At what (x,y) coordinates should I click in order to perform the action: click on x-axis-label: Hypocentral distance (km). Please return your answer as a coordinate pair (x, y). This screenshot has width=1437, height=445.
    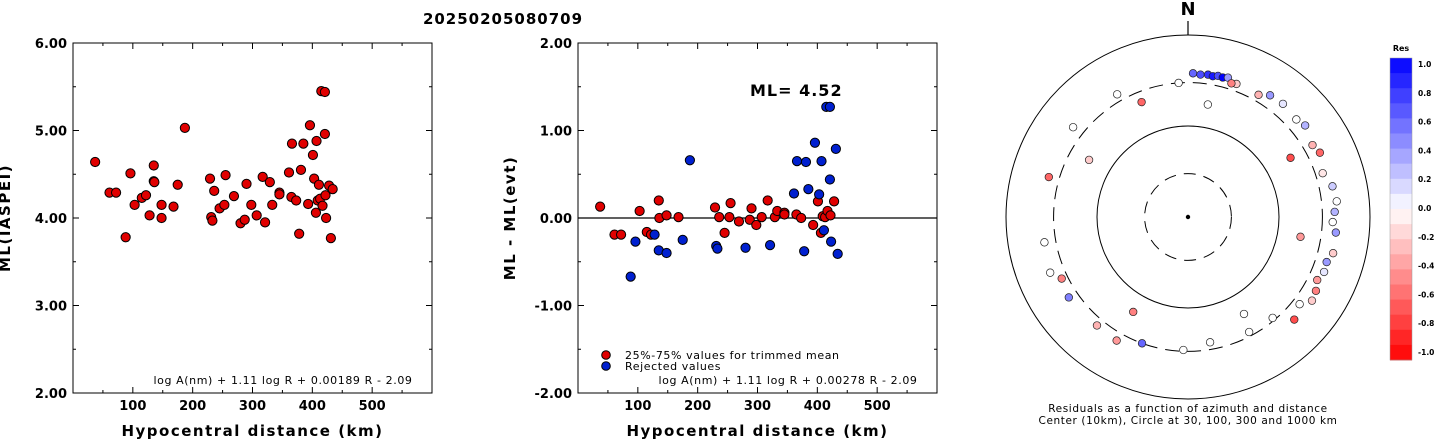
    Looking at the image, I should click on (252, 431).